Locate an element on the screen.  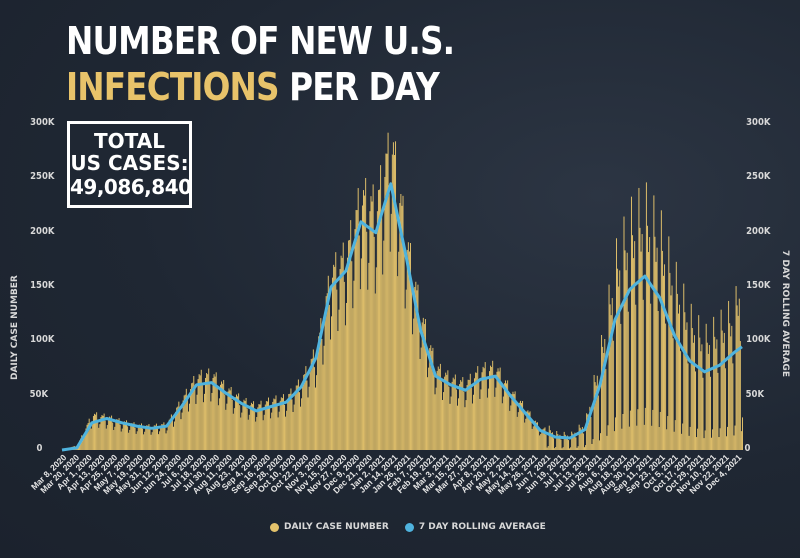
legend-label-average: 7 DAY ROLLING AVERAGE is located at coordinates (482, 527).